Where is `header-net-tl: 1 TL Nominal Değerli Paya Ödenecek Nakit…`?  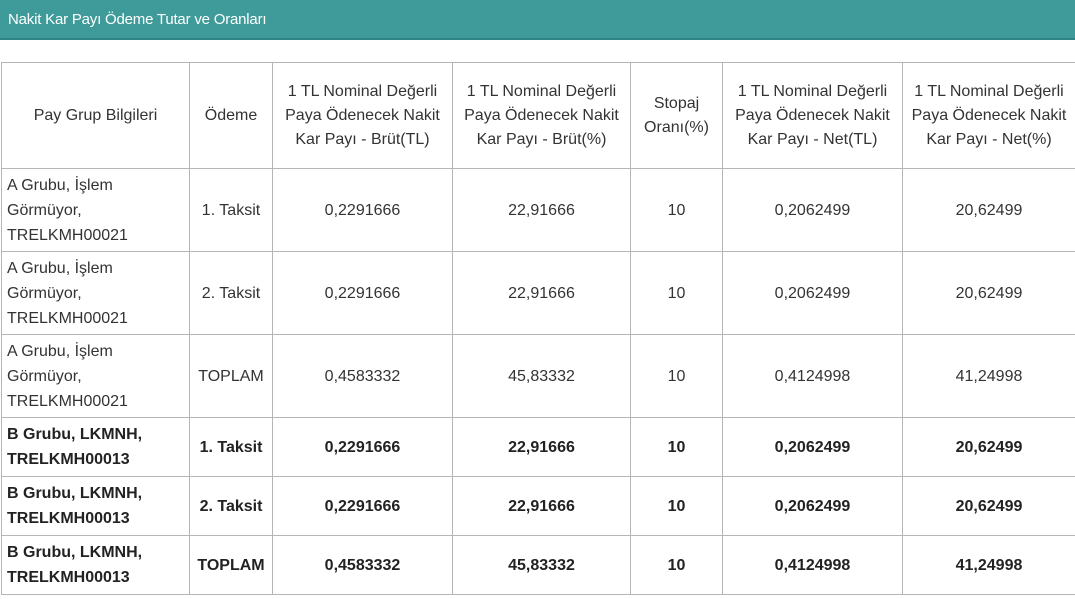 header-net-tl: 1 TL Nominal Değerli Paya Ödenecek Nakit… is located at coordinates (812, 115).